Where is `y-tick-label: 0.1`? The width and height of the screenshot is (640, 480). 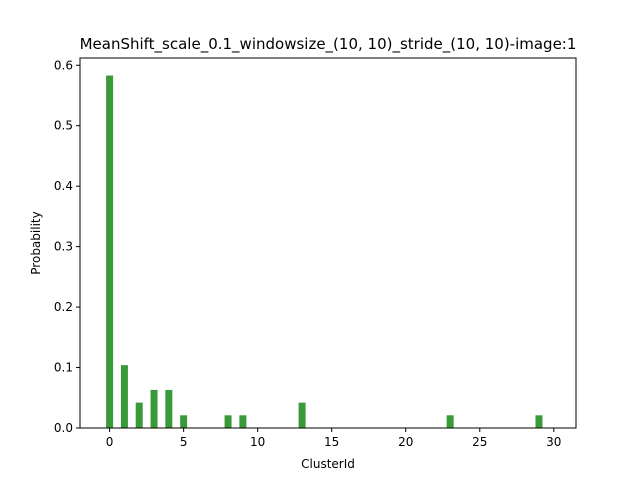 y-tick-label: 0.1 is located at coordinates (63, 368).